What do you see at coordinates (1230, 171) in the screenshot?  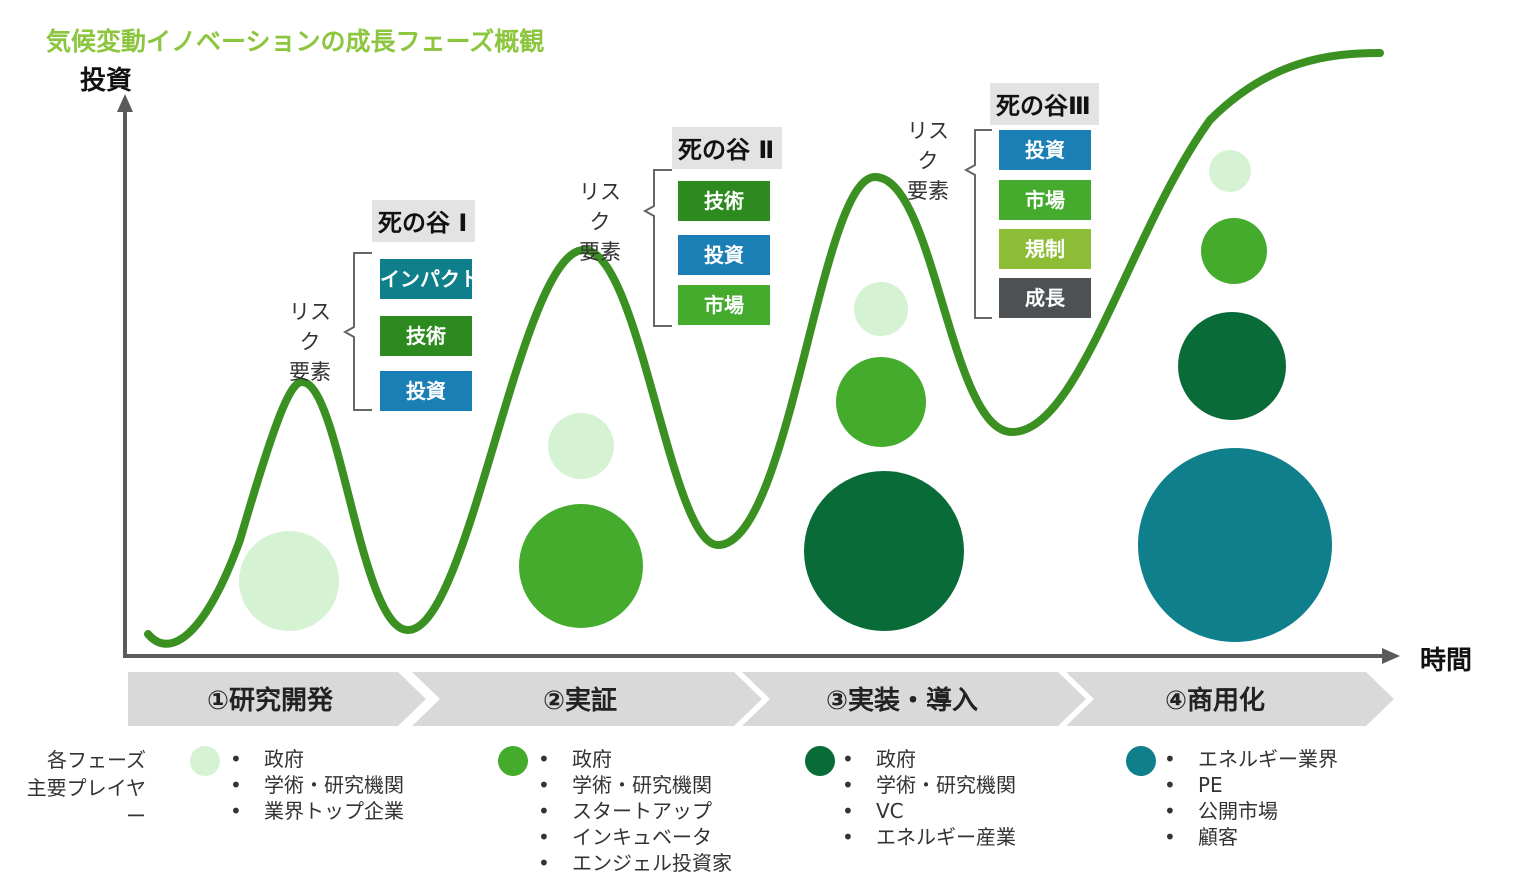 I see `bubble-phase4-tiny` at bounding box center [1230, 171].